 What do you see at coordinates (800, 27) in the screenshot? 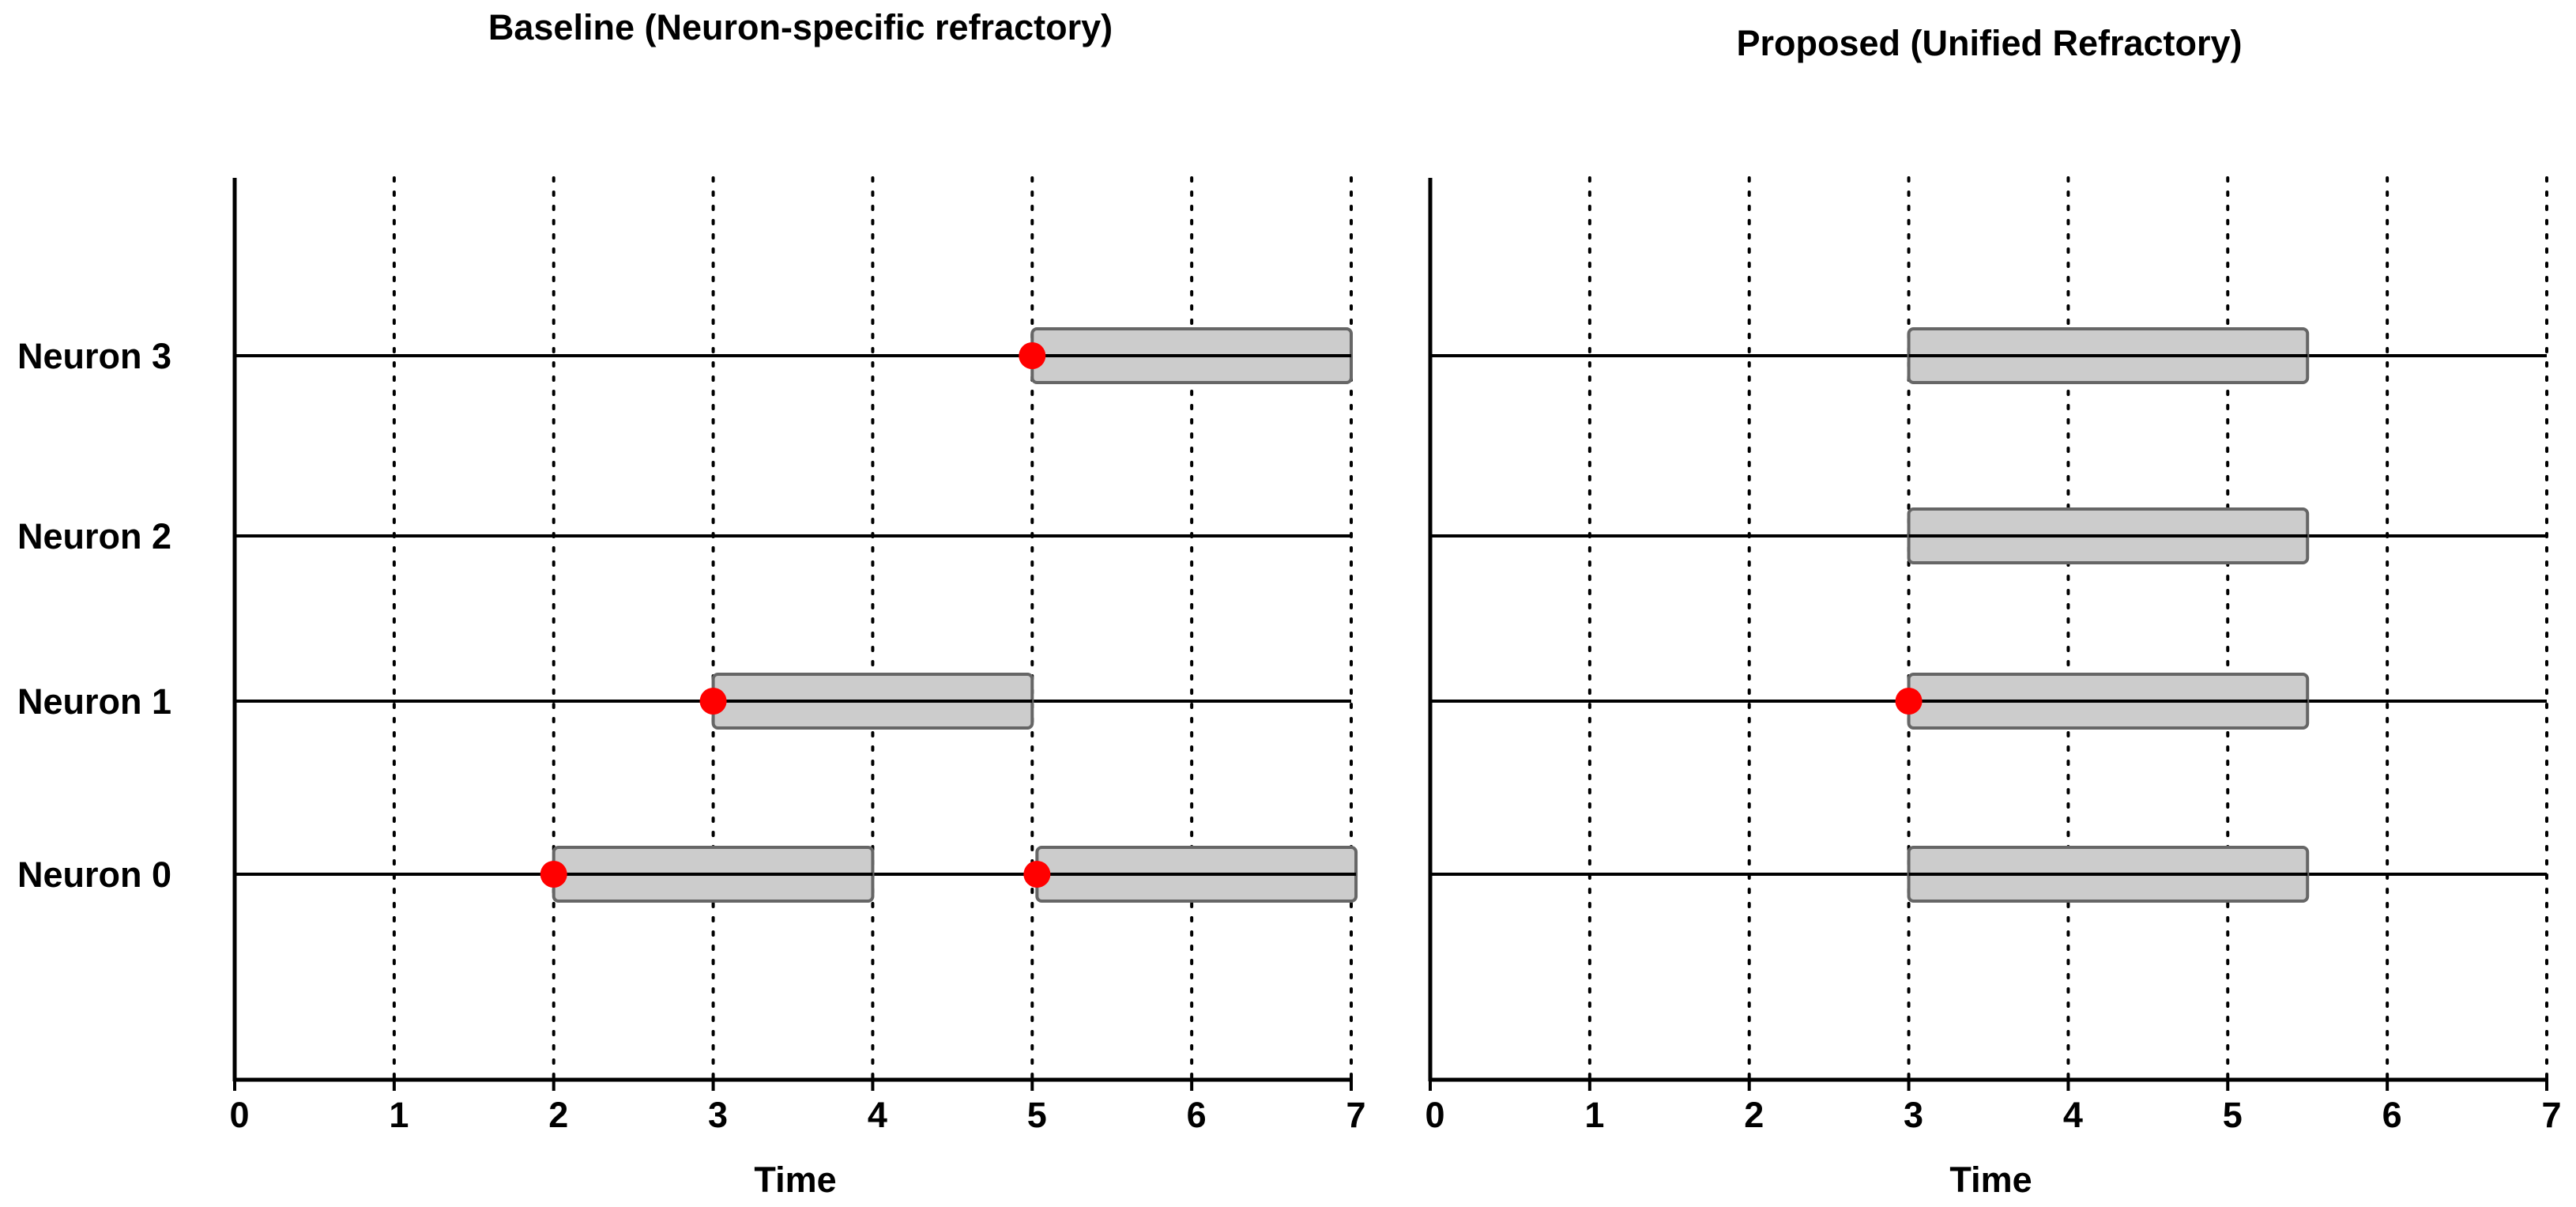
I see `panel-title: Baseline (Neuron-specific refractory)` at bounding box center [800, 27].